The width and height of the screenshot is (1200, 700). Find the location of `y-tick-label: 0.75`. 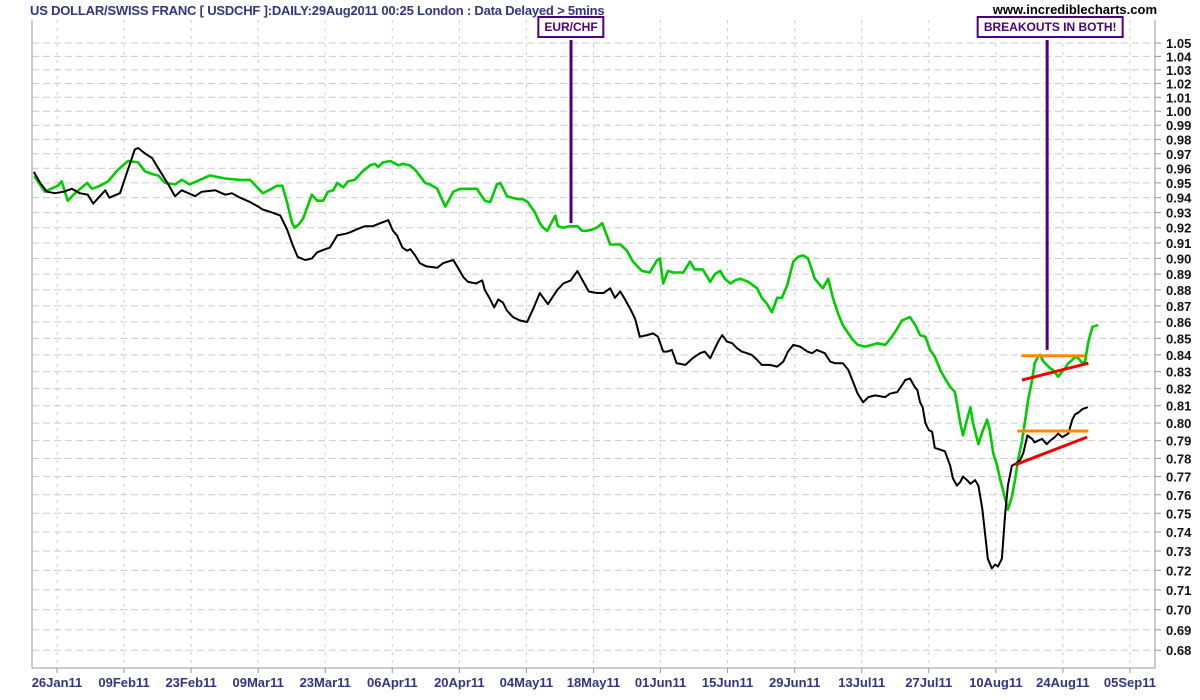

y-tick-label: 0.75 is located at coordinates (1178, 513).